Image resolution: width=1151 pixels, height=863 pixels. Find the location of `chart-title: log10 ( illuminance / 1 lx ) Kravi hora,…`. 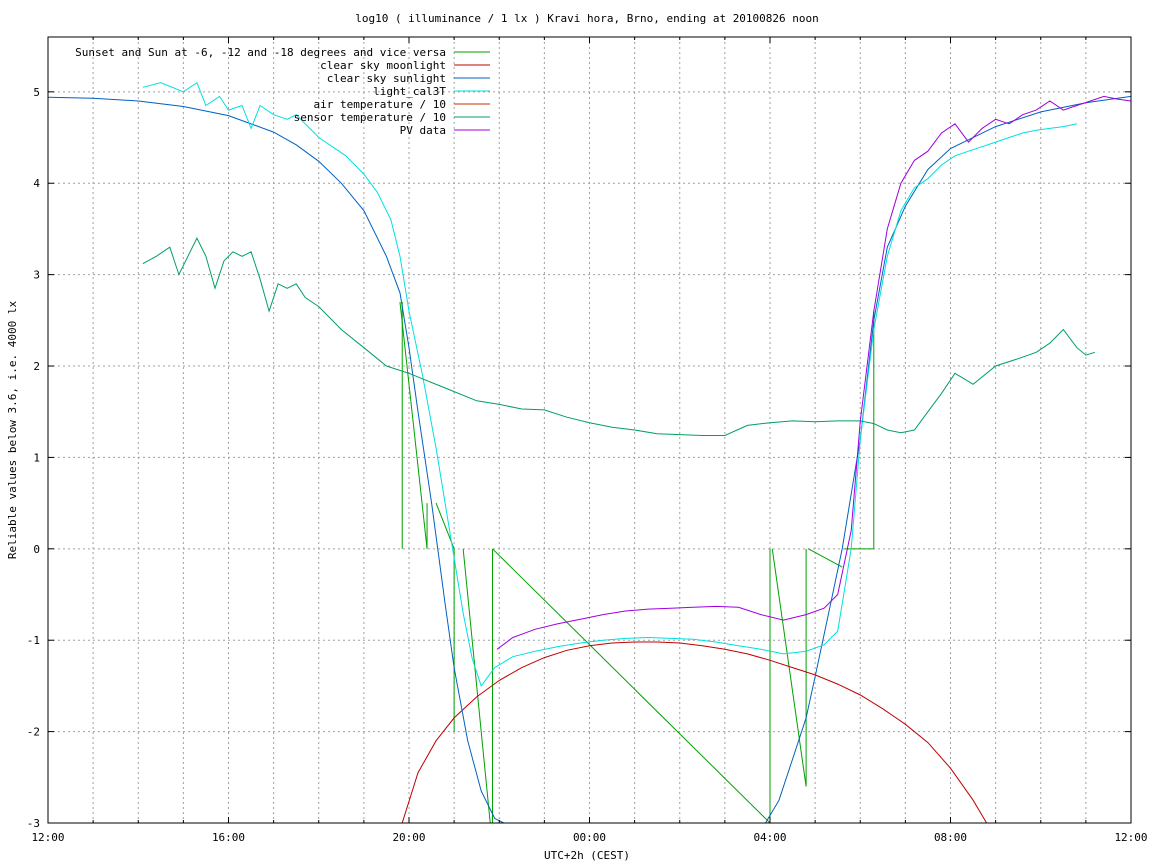

chart-title: log10 ( illuminance / 1 lx ) Kravi hora,… is located at coordinates (587, 18).